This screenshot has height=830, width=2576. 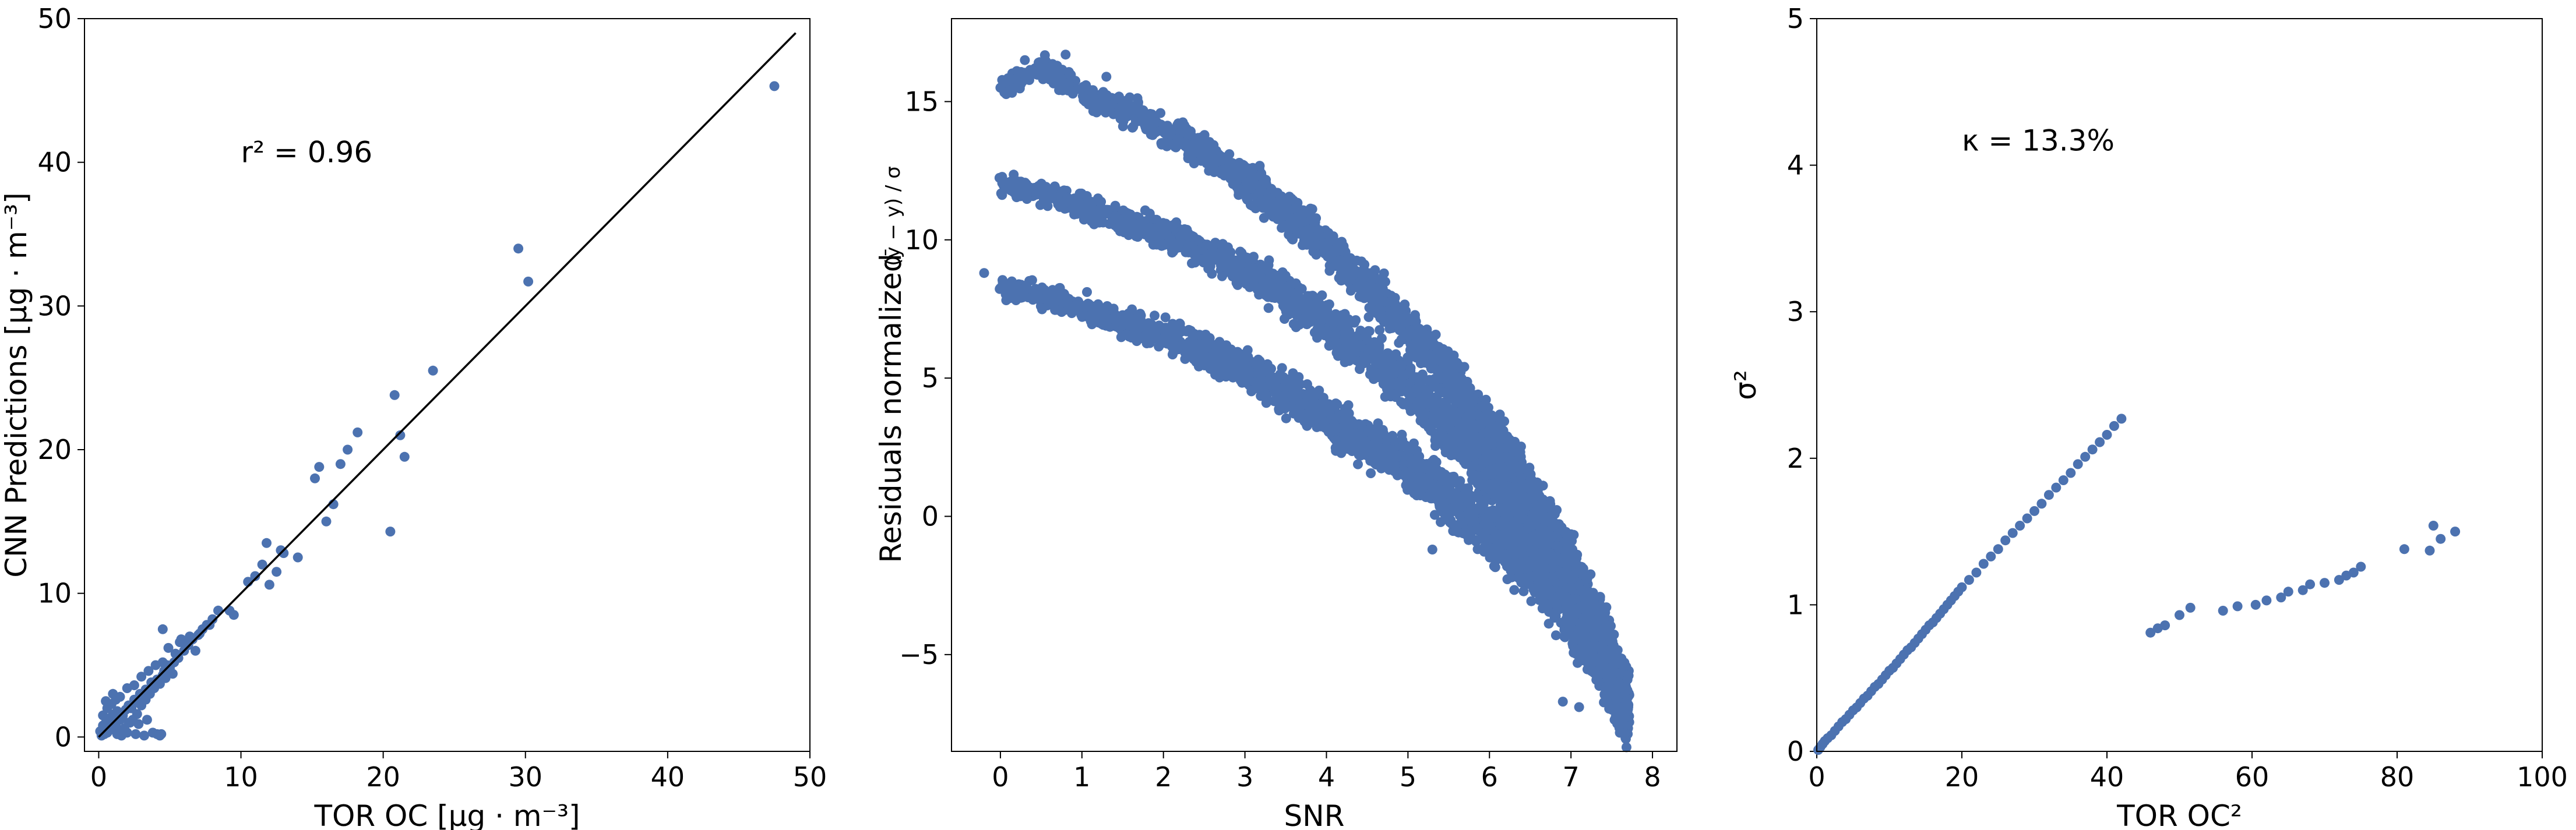 I want to click on x-tick-label: 1, so click(x=1081, y=777).